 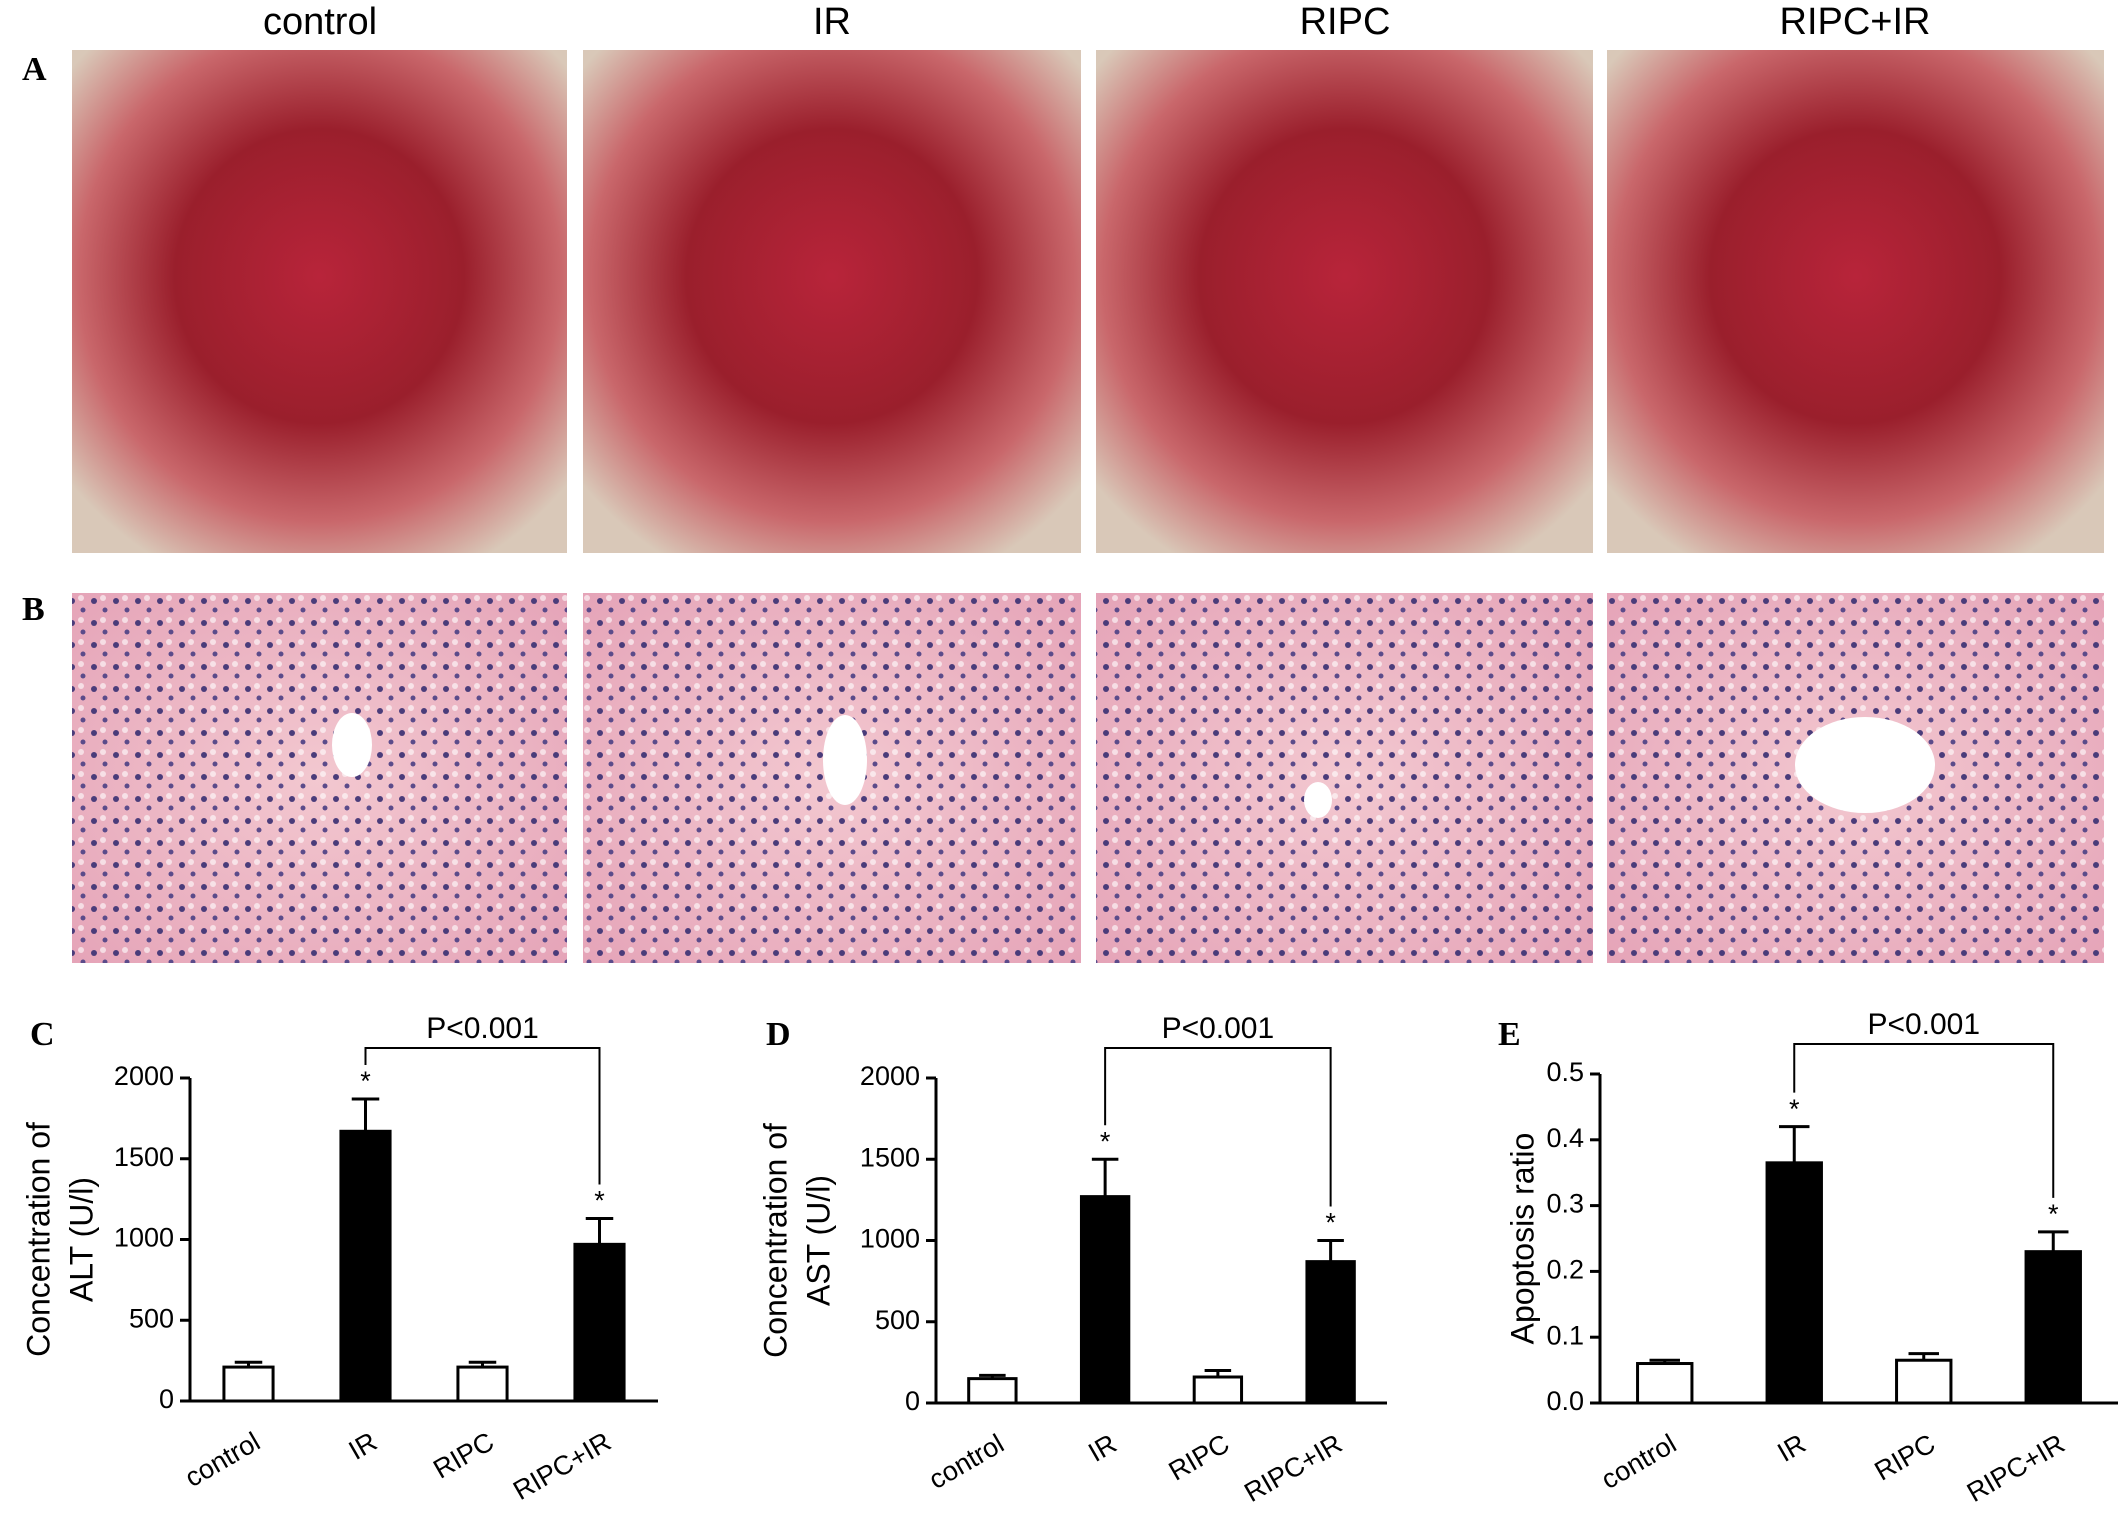 What do you see at coordinates (34, 69) in the screenshot?
I see `panel-label: A` at bounding box center [34, 69].